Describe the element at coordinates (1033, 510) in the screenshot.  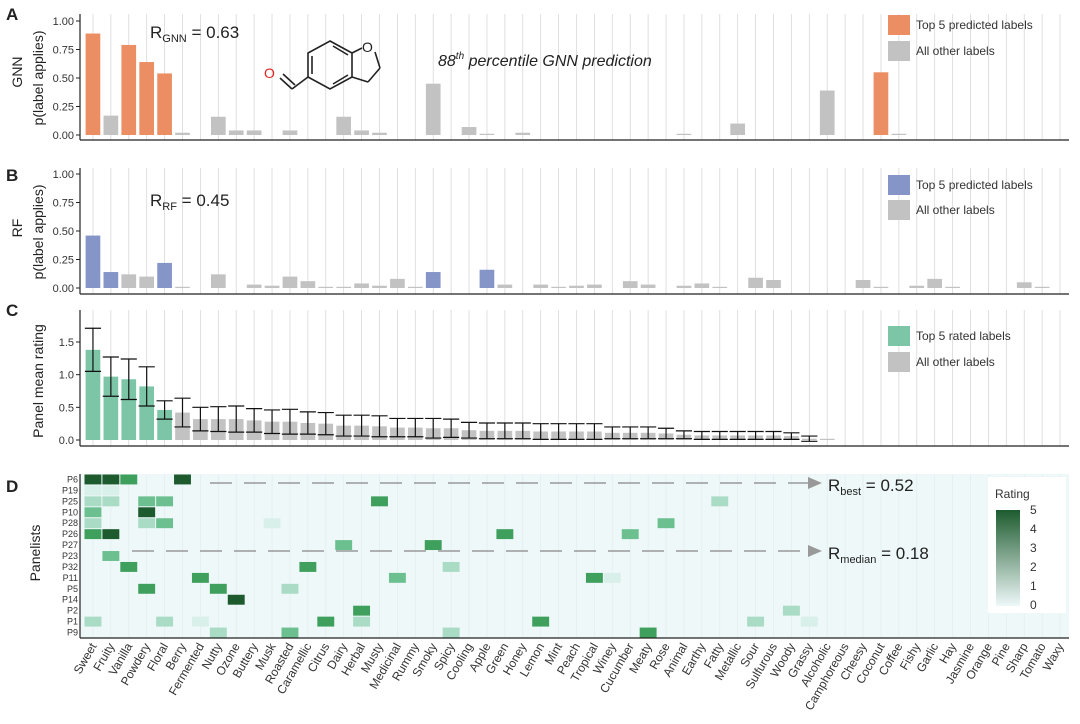
I see `heat-legend-tick-5: 5` at that location.